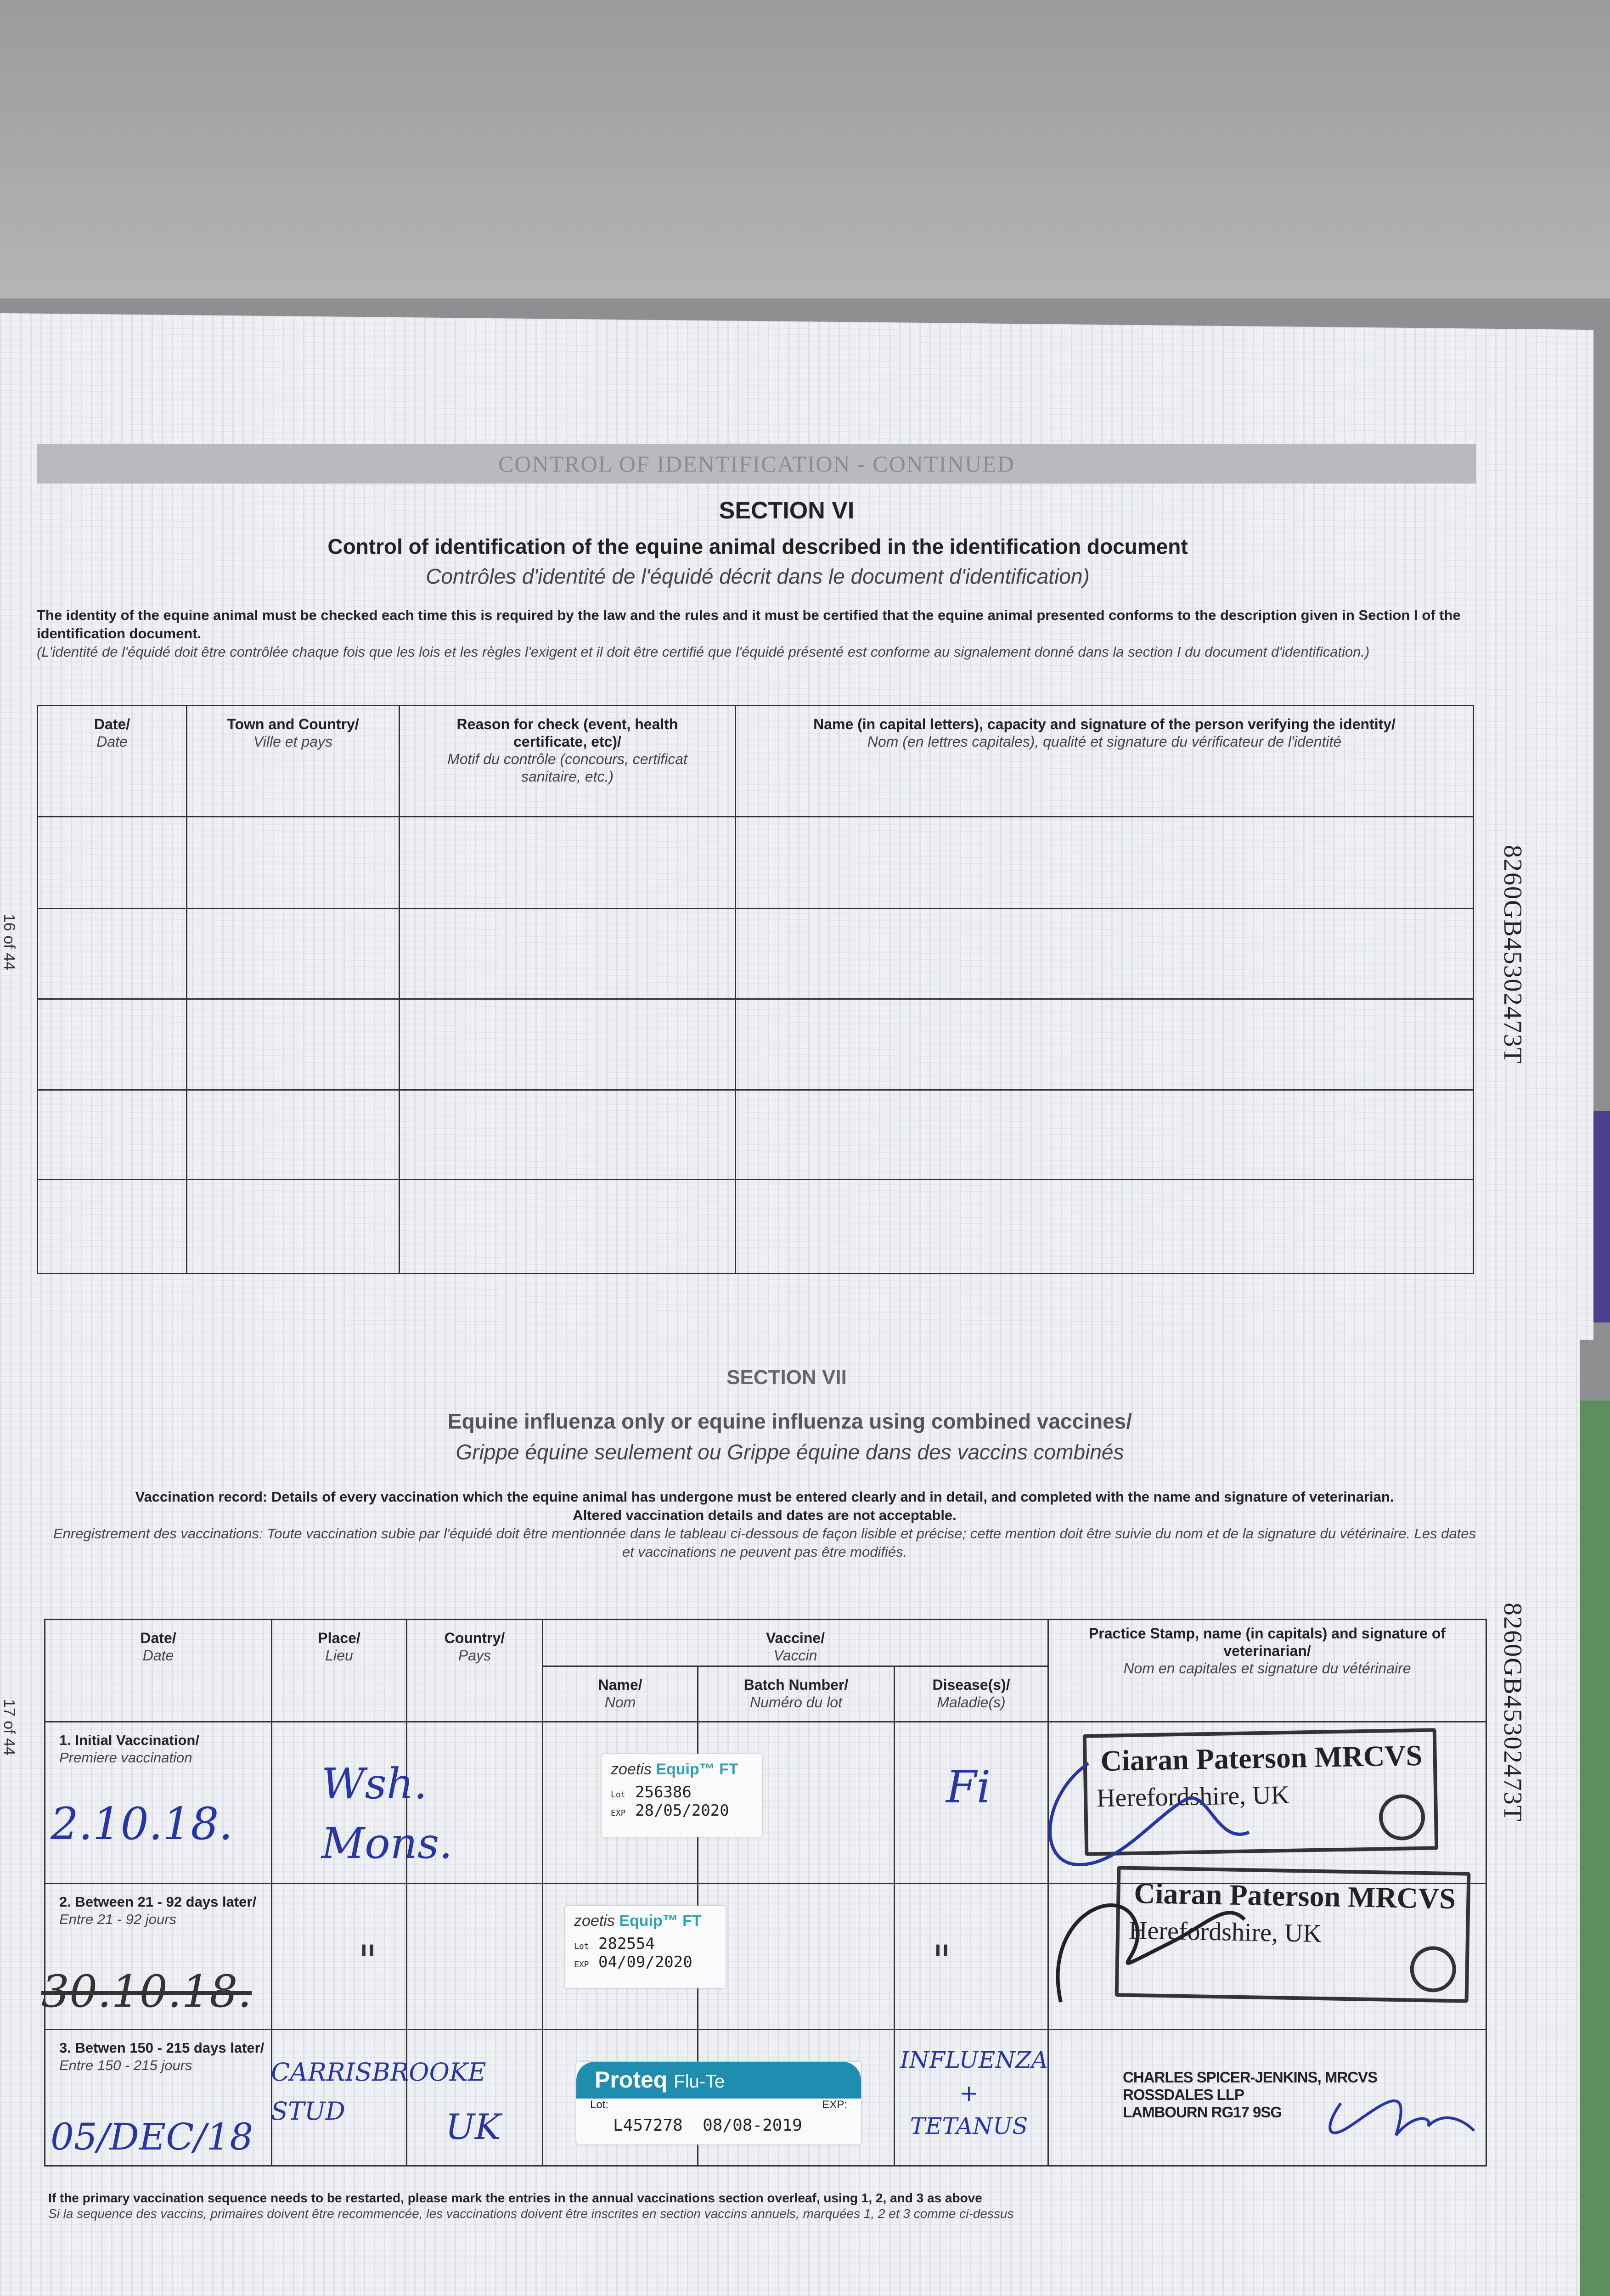 The image size is (1610, 2296). I want to click on page-number: 16 of 44, so click(9, 942).